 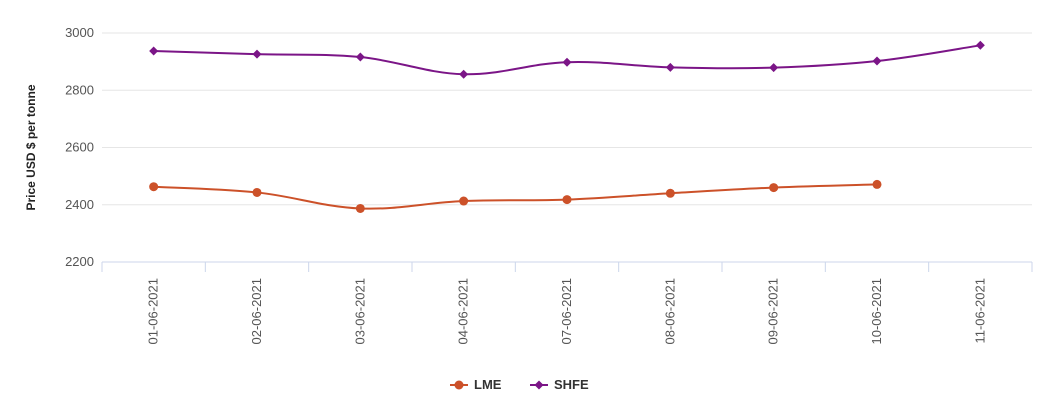 What do you see at coordinates (669, 311) in the screenshot?
I see `x-tick-label: 08-06-2021` at bounding box center [669, 311].